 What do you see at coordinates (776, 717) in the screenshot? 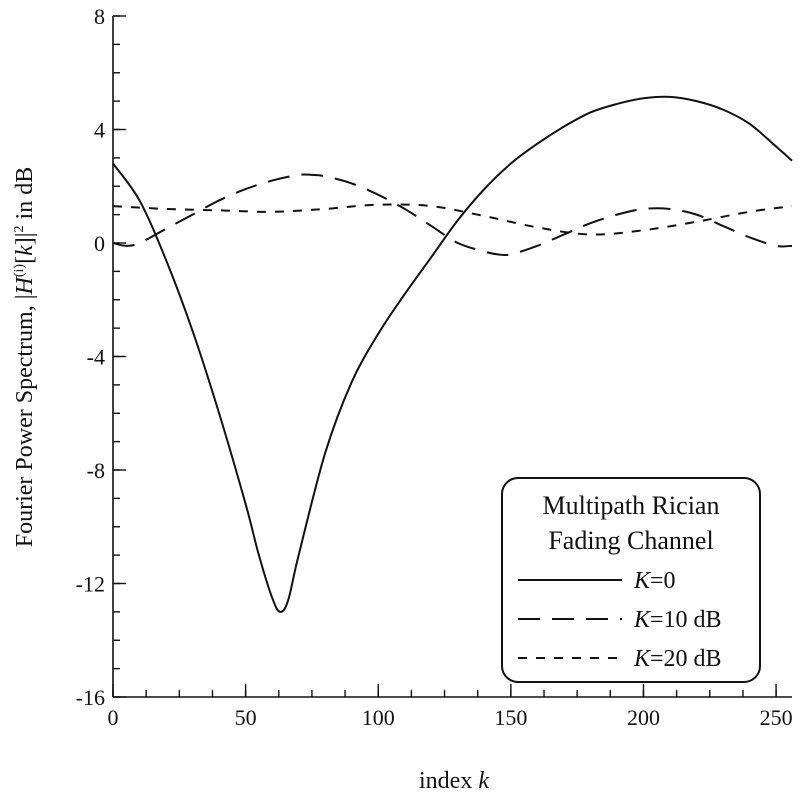
I see `x-tick-label: 250` at bounding box center [776, 717].